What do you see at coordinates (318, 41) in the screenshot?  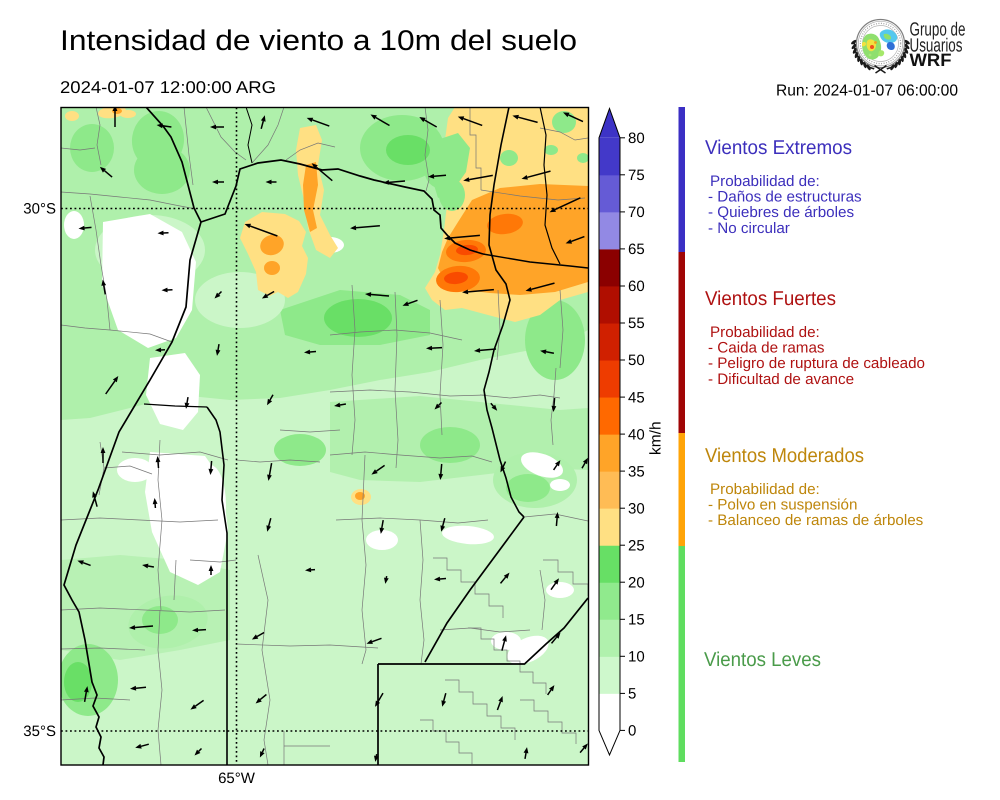 I see `svg-text:Intensidad de viento a 10m del: Intensidad de viento a 10m del suelo` at bounding box center [318, 41].